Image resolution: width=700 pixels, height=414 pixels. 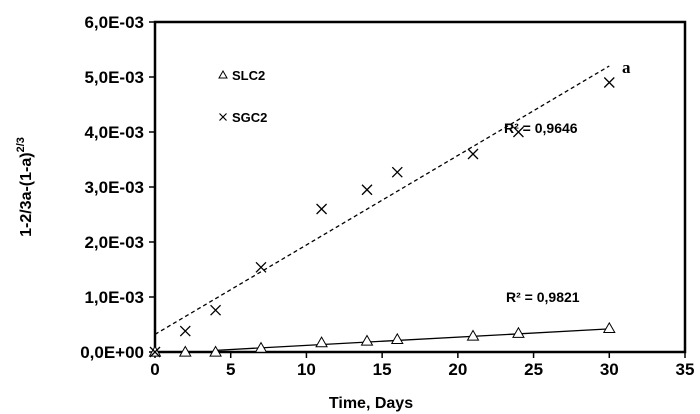 What do you see at coordinates (685, 369) in the screenshot?
I see `x-tick-label: 35` at bounding box center [685, 369].